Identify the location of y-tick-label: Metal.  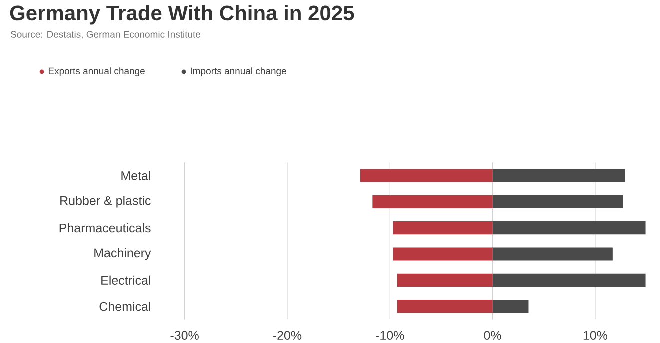
(136, 175).